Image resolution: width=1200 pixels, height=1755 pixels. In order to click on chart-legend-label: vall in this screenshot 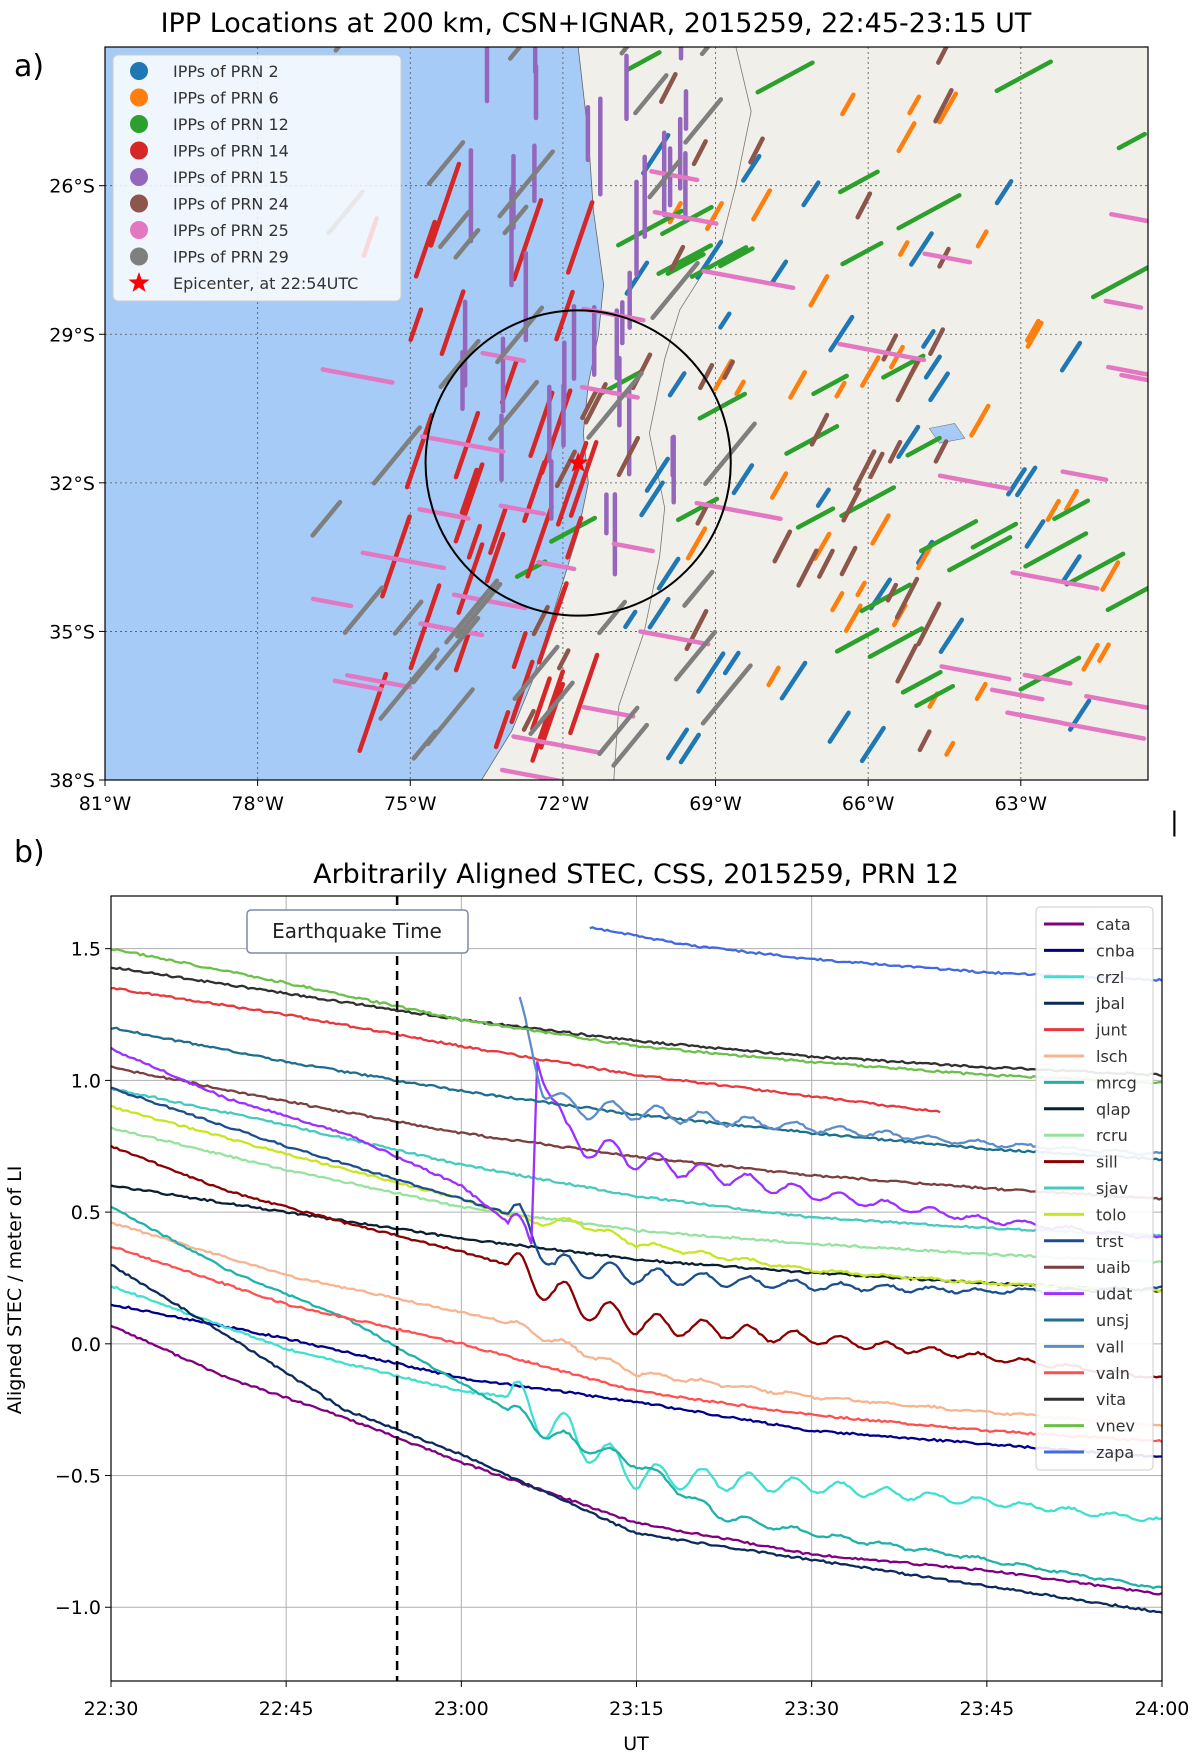, I will do `click(1110, 1346)`.